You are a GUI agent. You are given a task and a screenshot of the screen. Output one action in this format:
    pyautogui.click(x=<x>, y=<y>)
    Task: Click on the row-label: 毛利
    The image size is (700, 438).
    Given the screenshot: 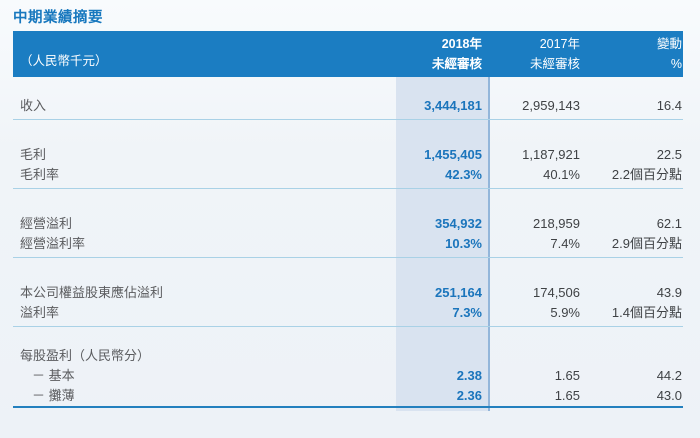 What is the action you would take?
    pyautogui.click(x=33, y=154)
    